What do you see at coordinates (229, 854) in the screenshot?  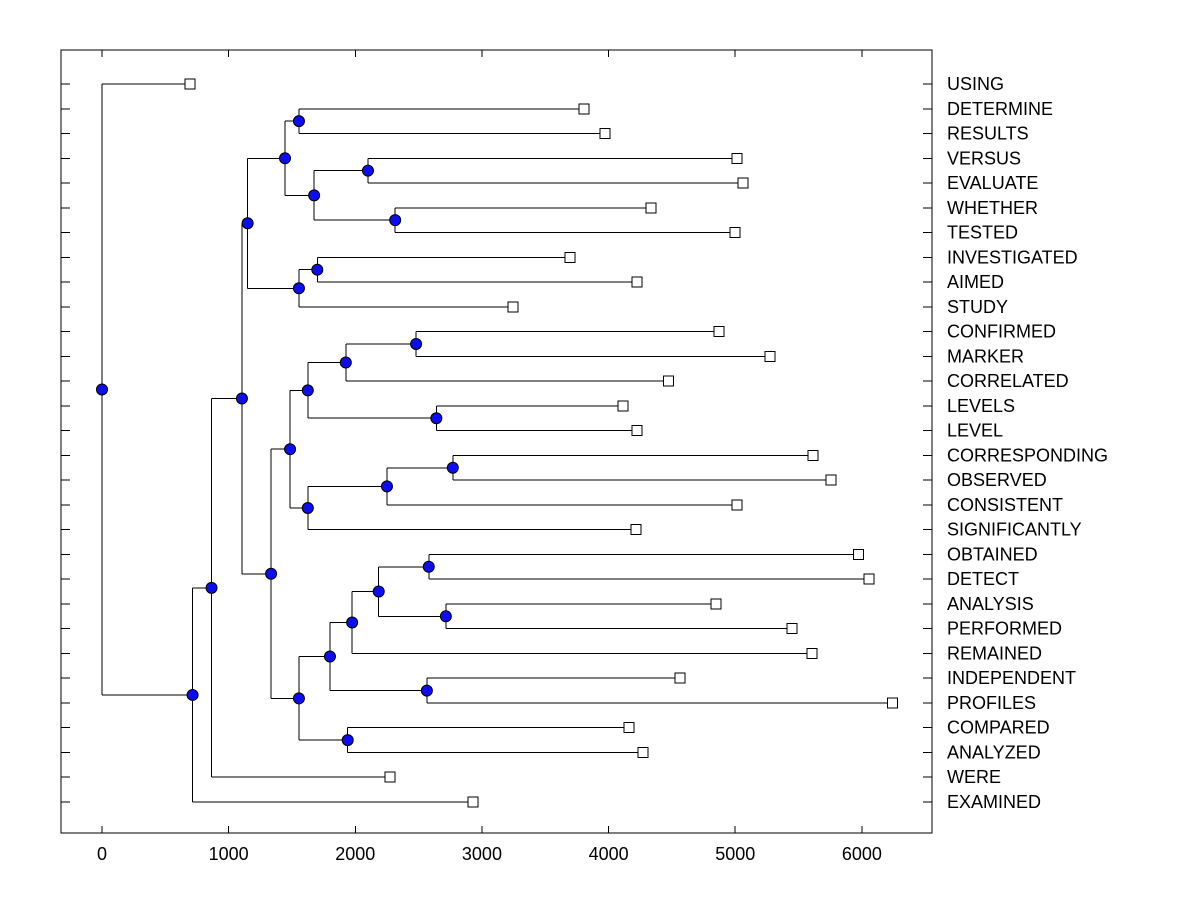 I see `x-tick-label: 1000` at bounding box center [229, 854].